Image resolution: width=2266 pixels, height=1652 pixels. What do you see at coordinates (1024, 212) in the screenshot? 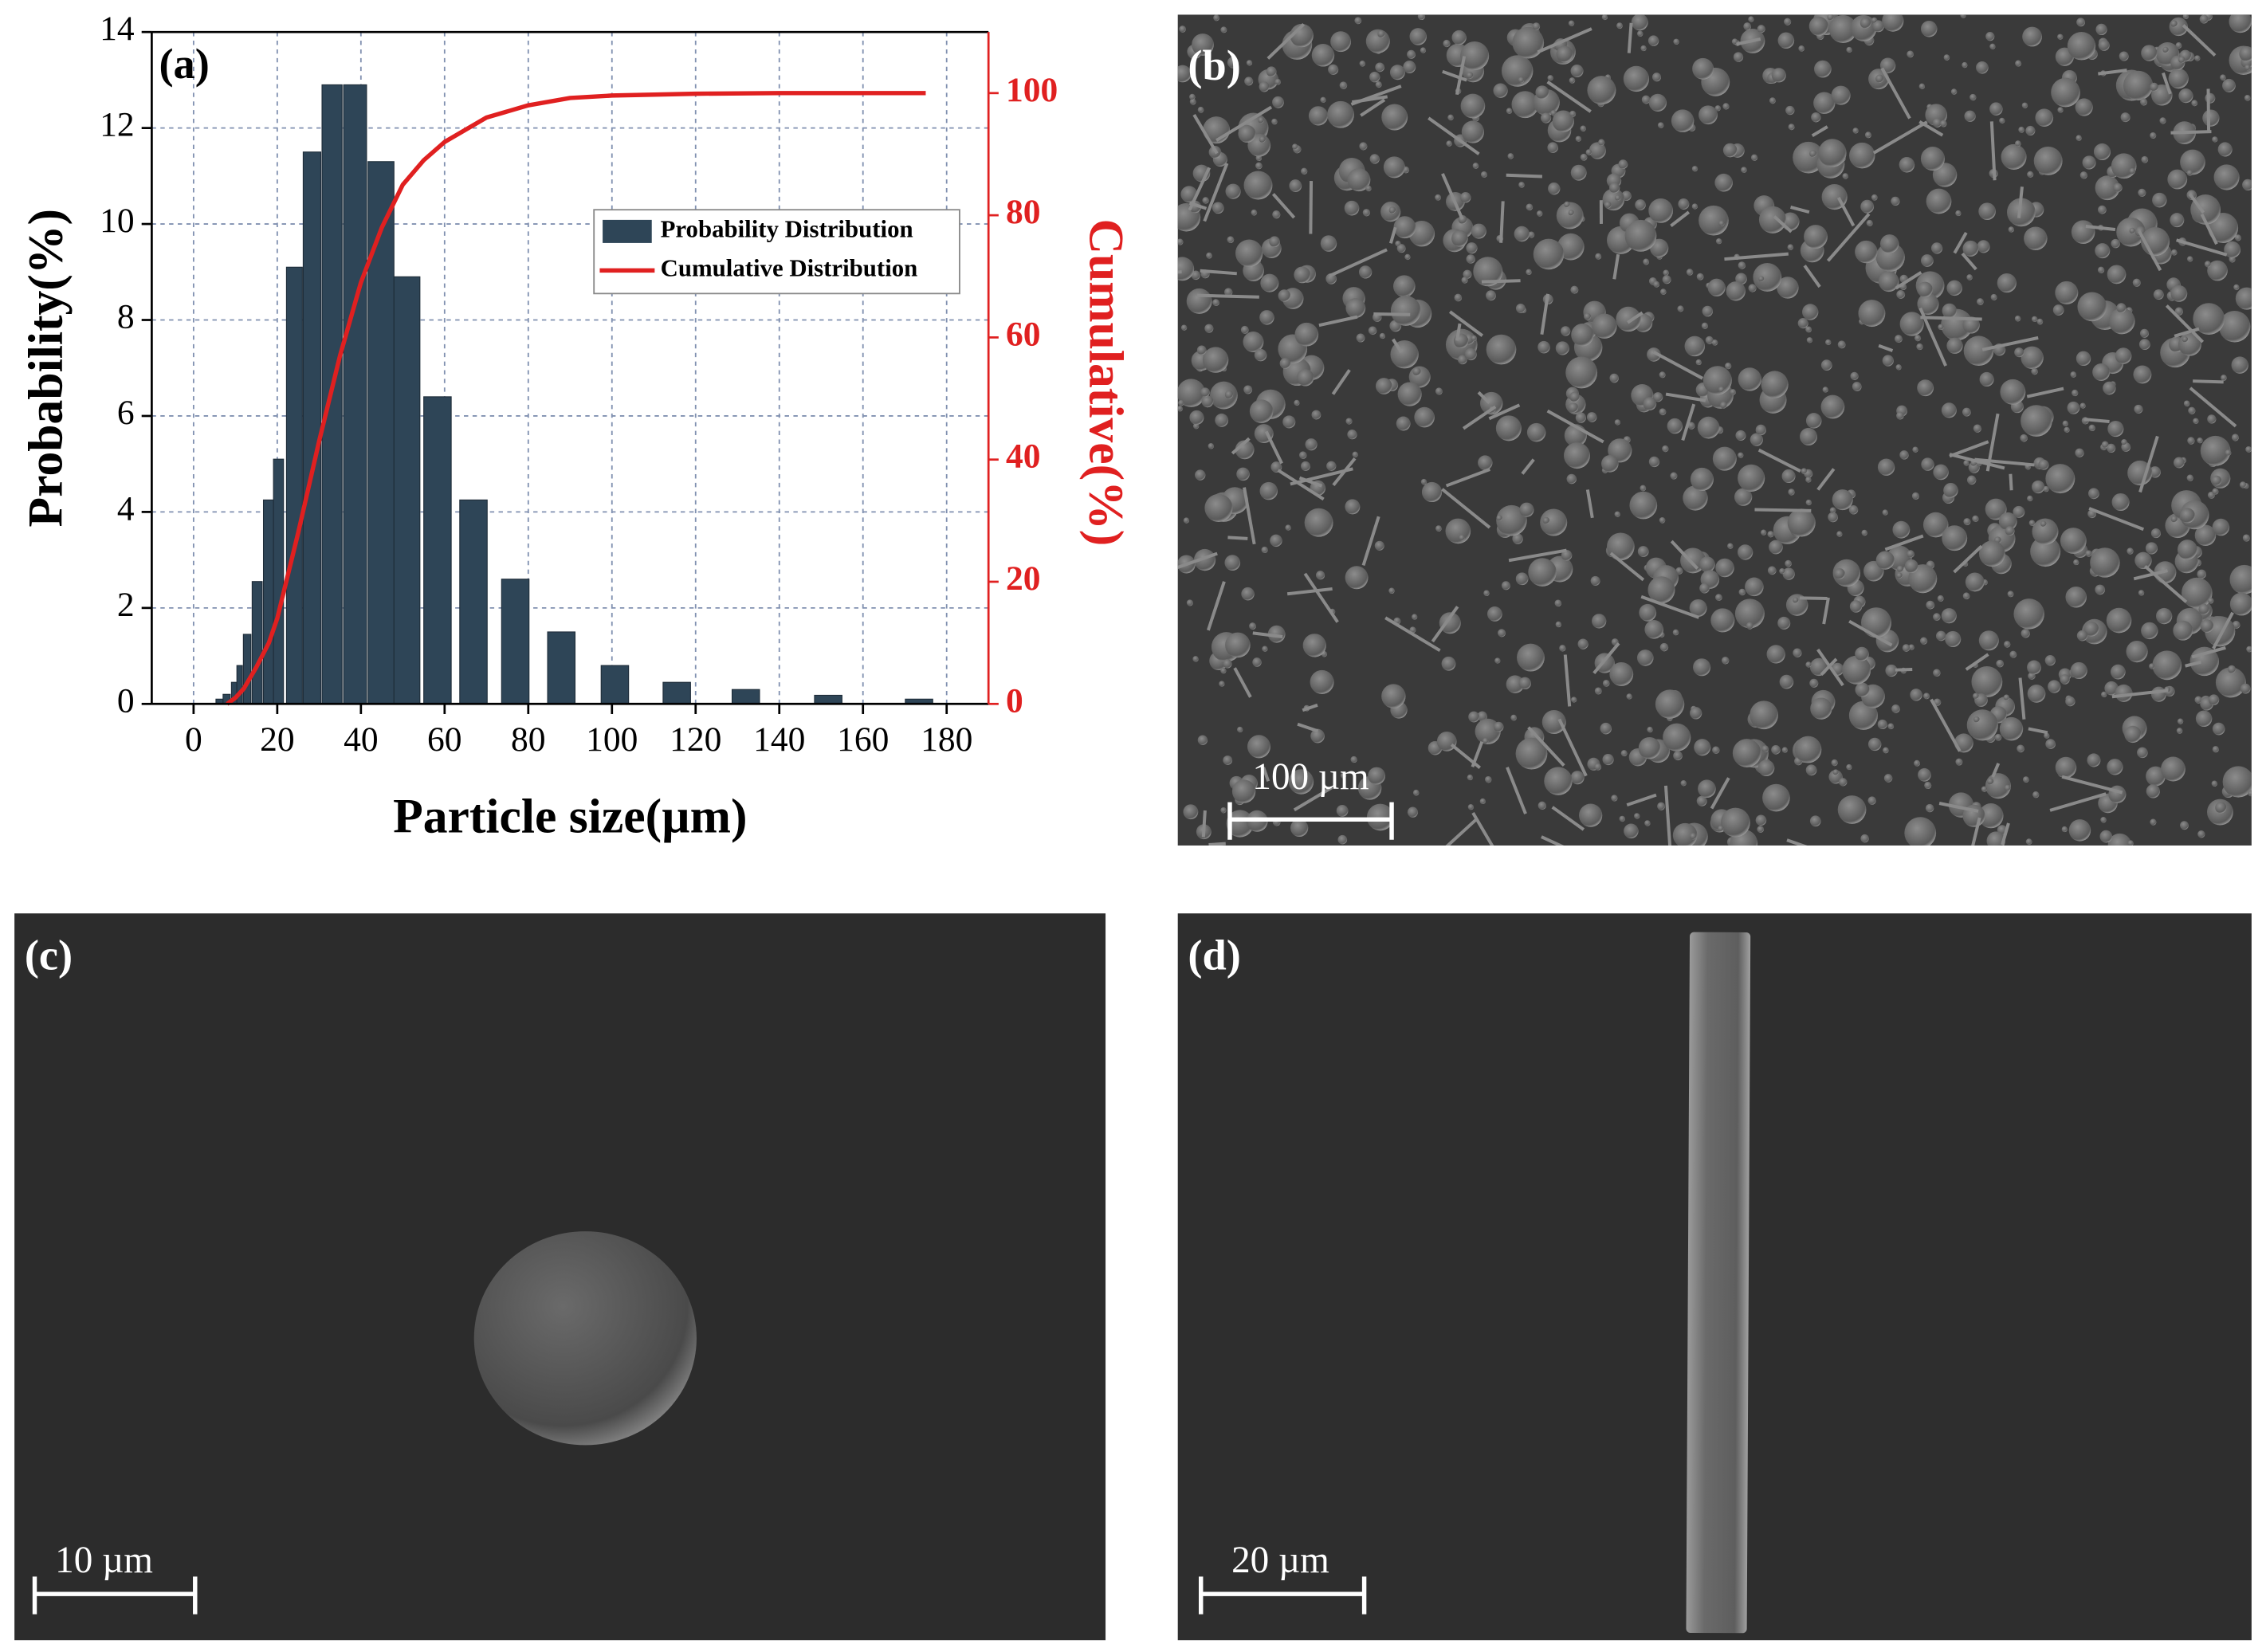
I see `y2-tick-label: 80` at bounding box center [1024, 212].